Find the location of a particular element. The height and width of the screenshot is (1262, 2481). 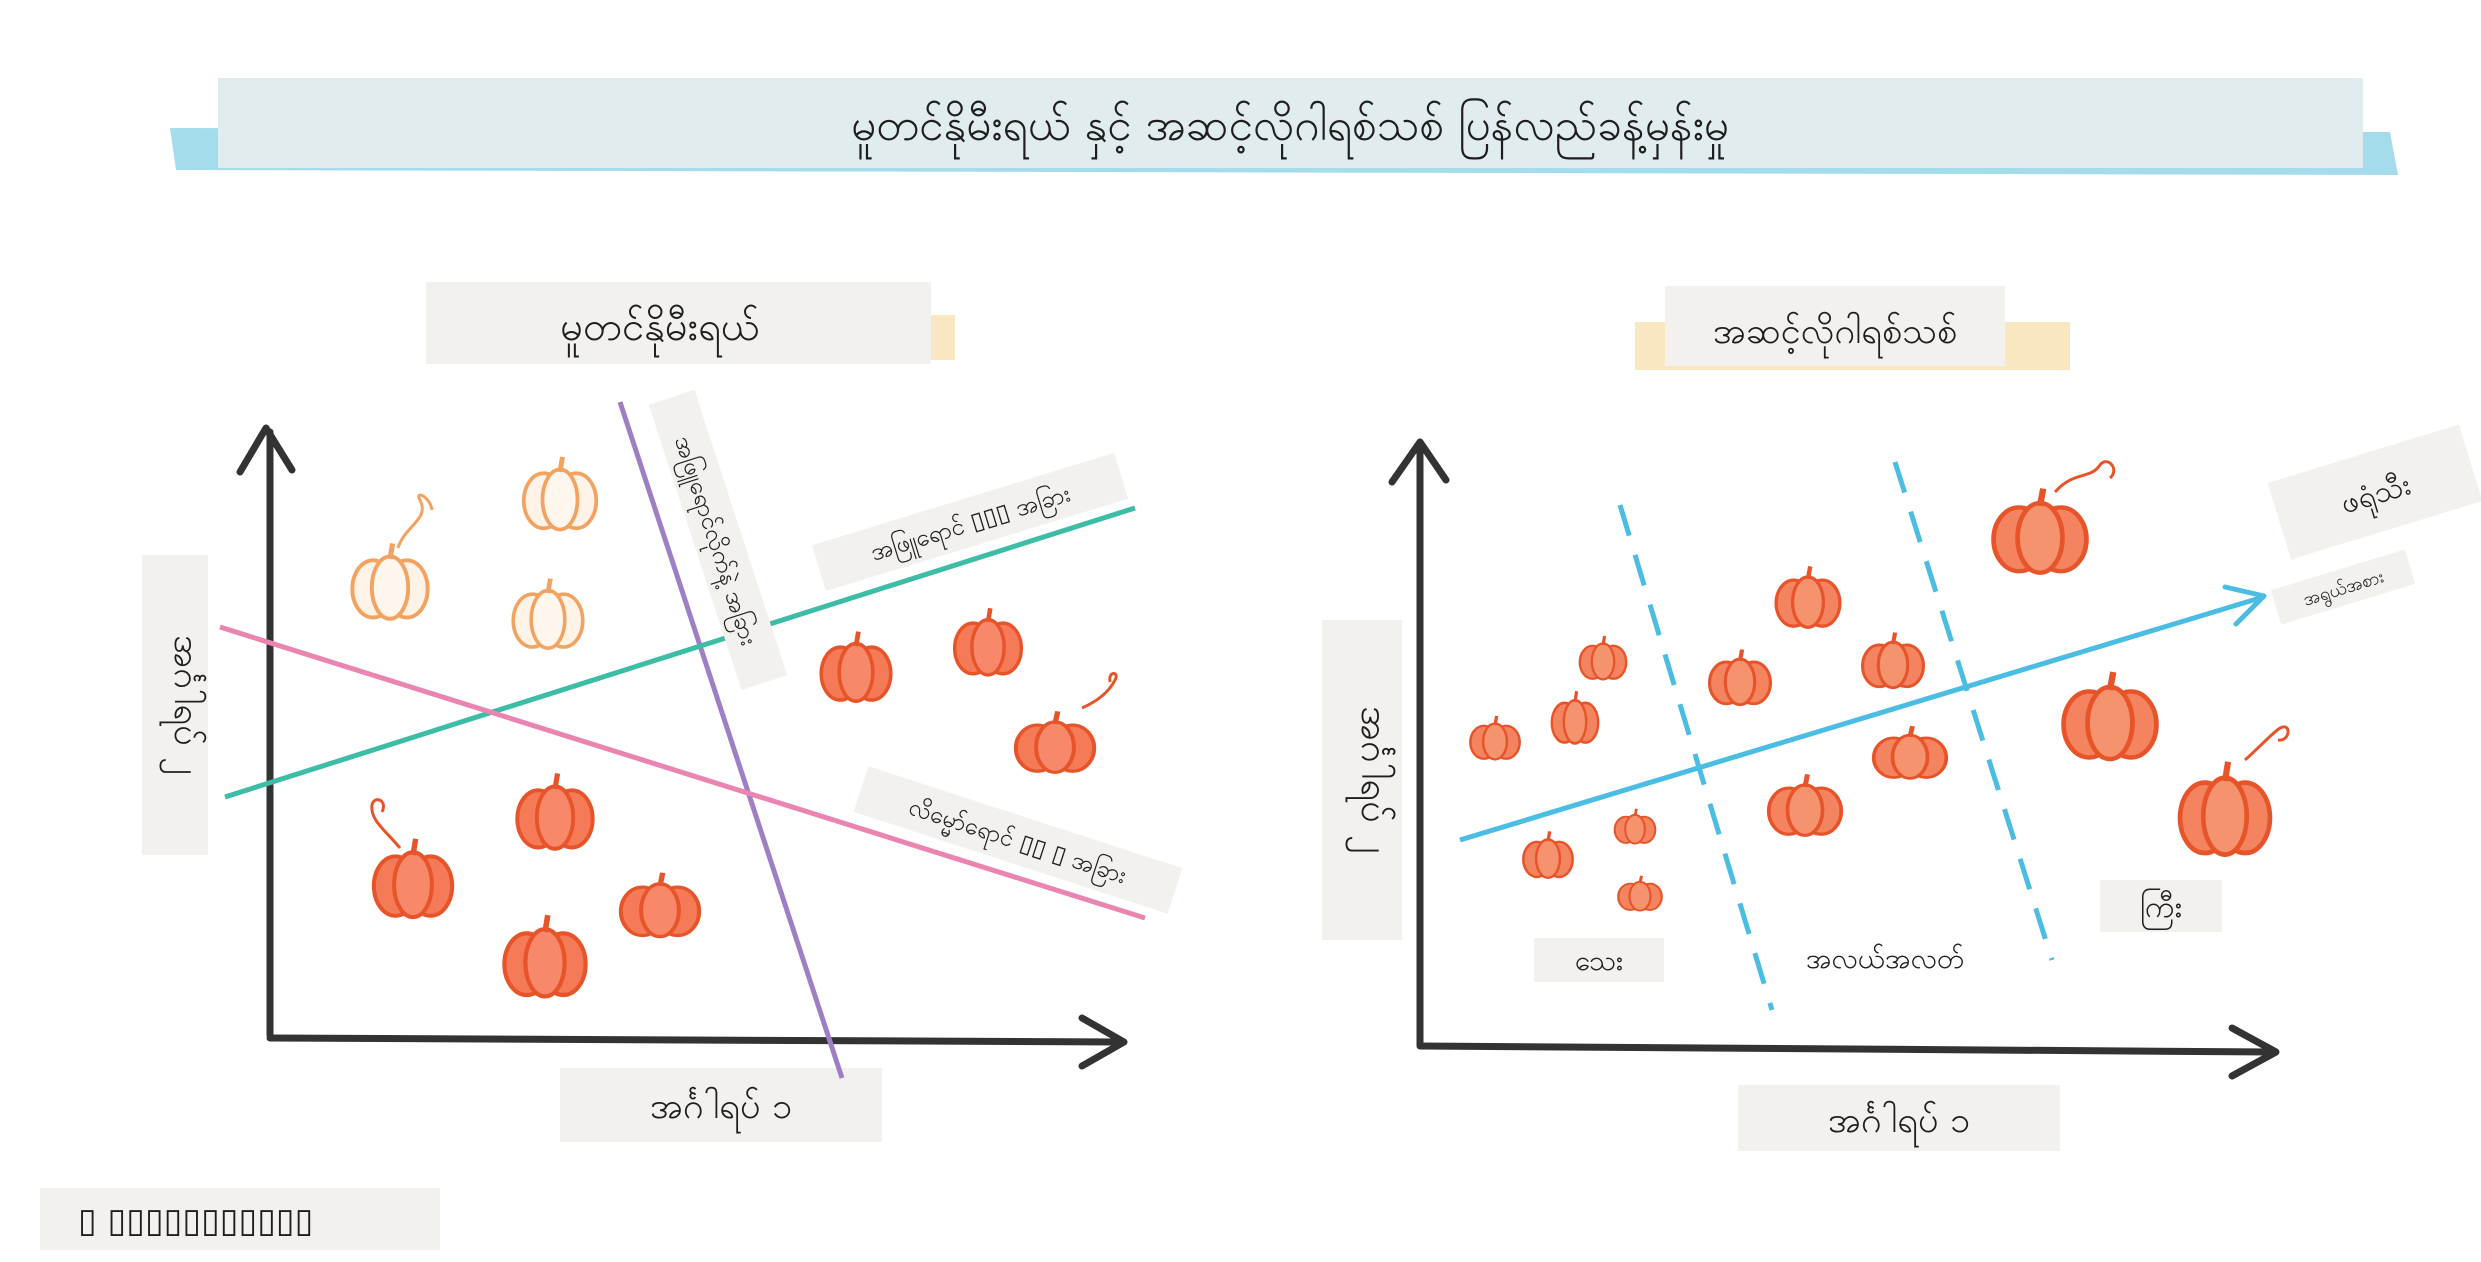

zone-small-box is located at coordinates (1599, 960).